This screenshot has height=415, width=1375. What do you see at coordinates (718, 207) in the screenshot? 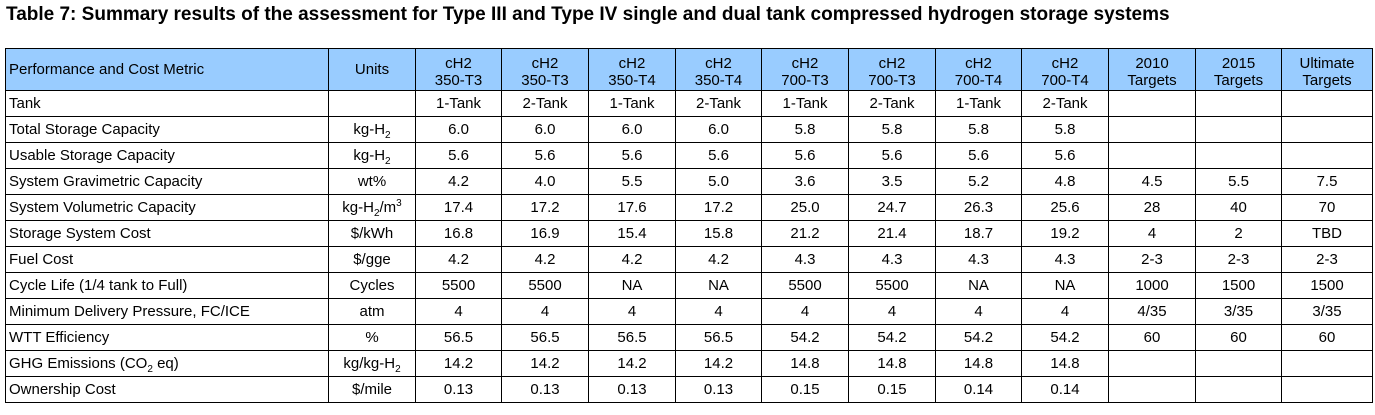
I see `value-cell: 17.2` at bounding box center [718, 207].